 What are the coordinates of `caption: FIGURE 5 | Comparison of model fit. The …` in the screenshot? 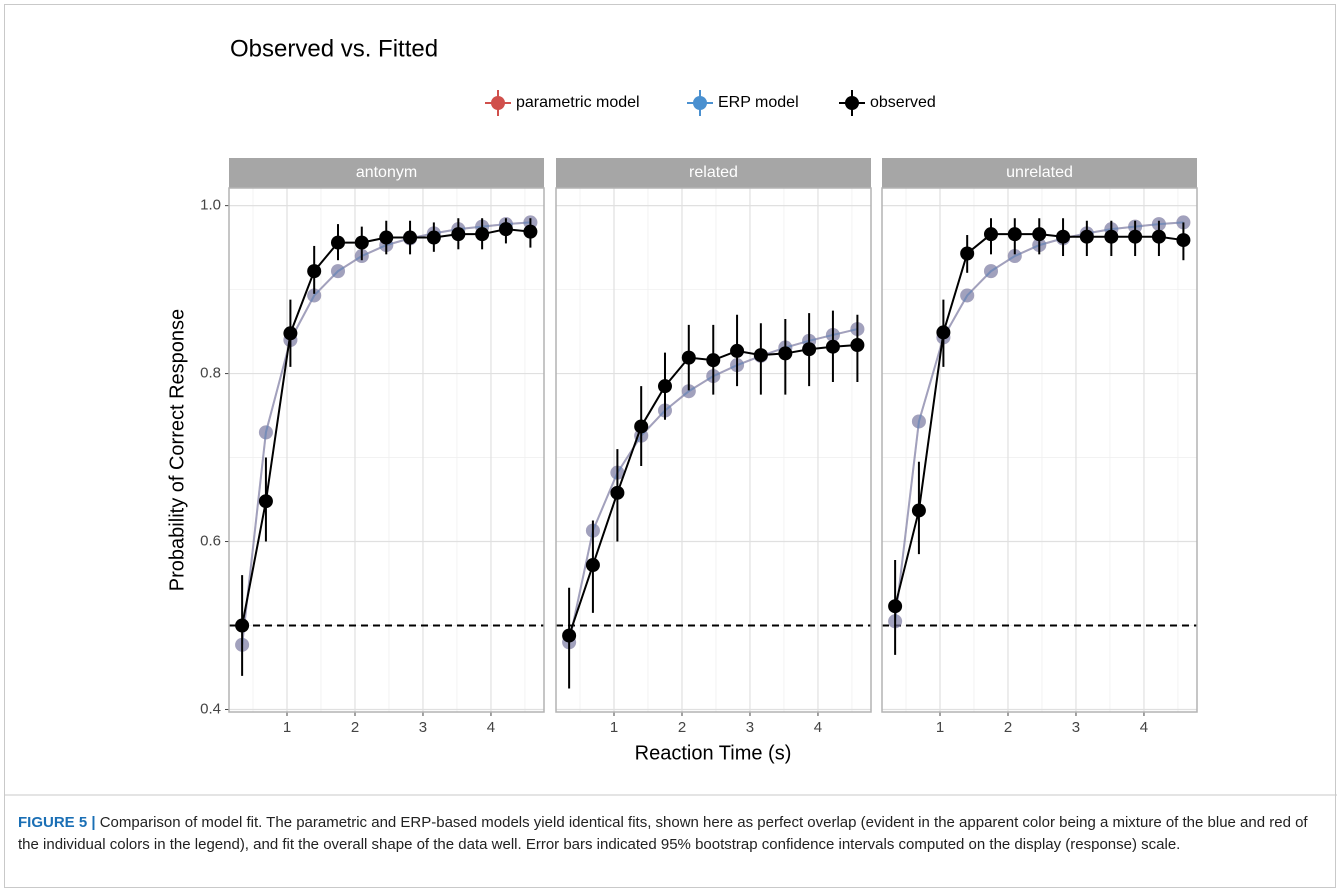 It's located at (670, 834).